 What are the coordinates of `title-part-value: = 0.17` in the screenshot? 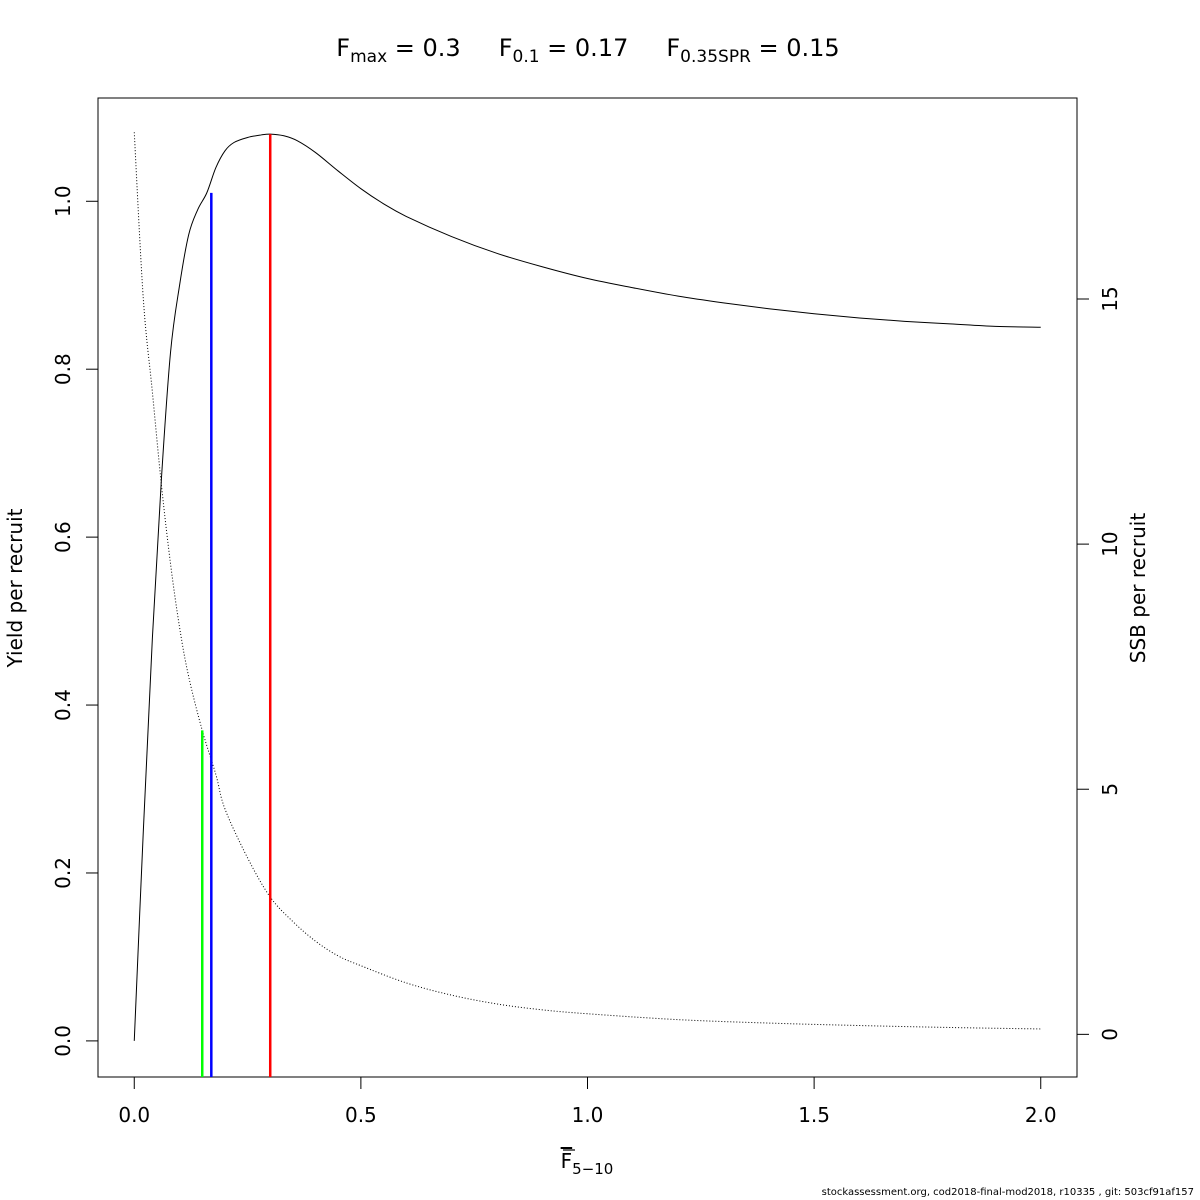 It's located at (584, 48).